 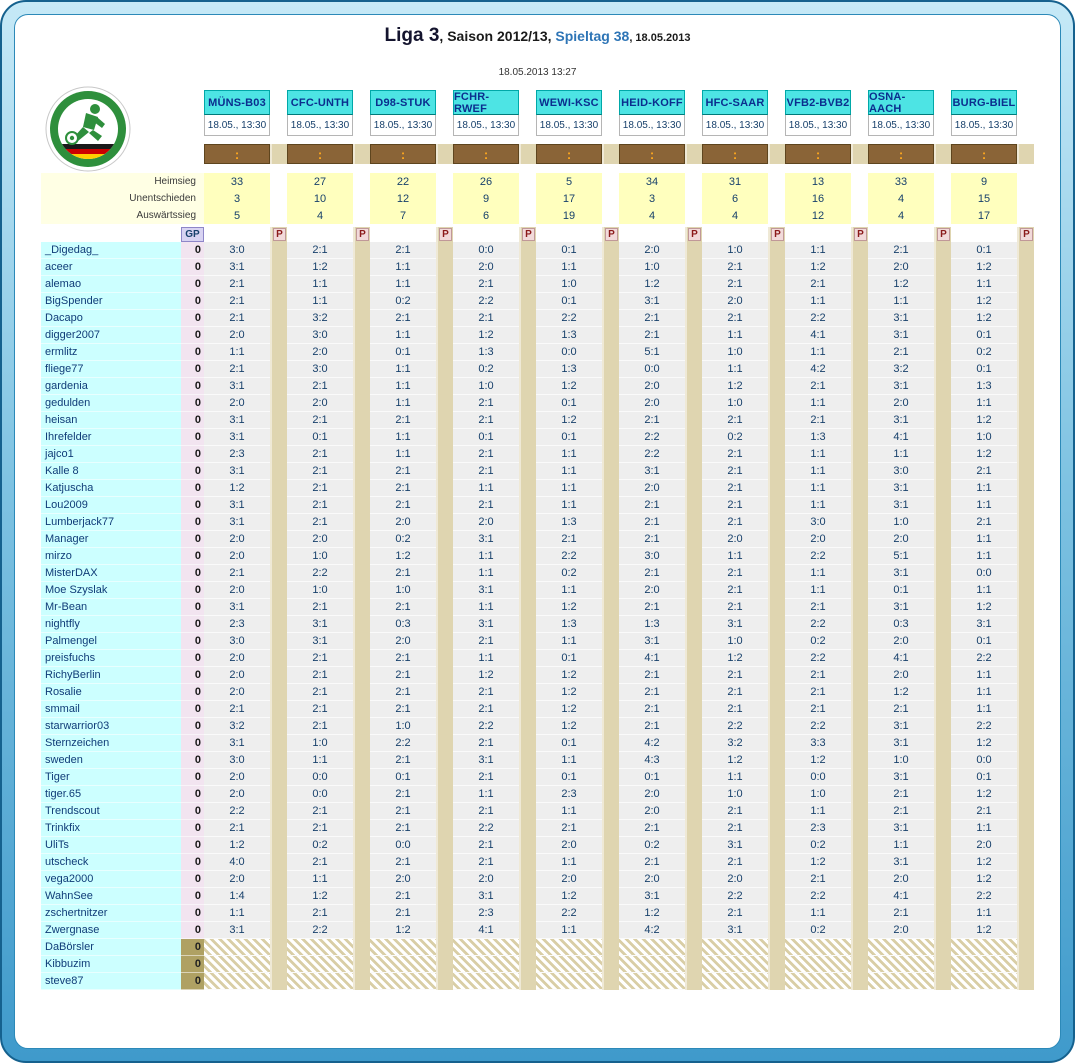 I want to click on player-name: smmail, so click(x=111, y=709).